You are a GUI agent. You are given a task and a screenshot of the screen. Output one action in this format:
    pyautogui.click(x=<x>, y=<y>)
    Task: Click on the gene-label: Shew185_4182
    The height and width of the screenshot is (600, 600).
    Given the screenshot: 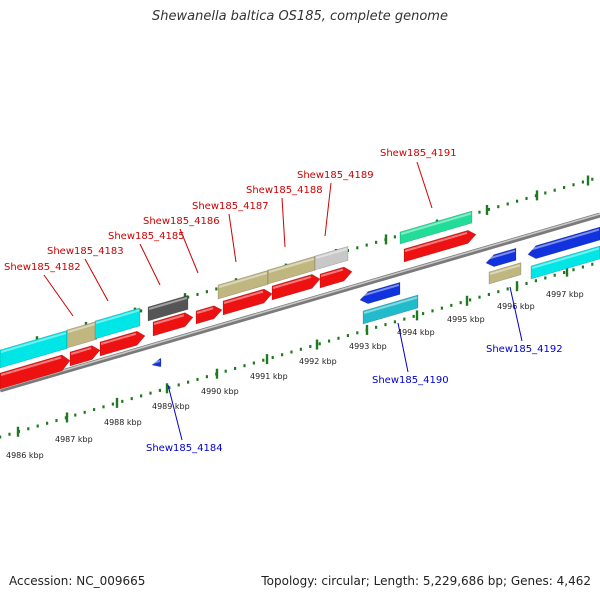 What is the action you would take?
    pyautogui.click(x=42, y=267)
    